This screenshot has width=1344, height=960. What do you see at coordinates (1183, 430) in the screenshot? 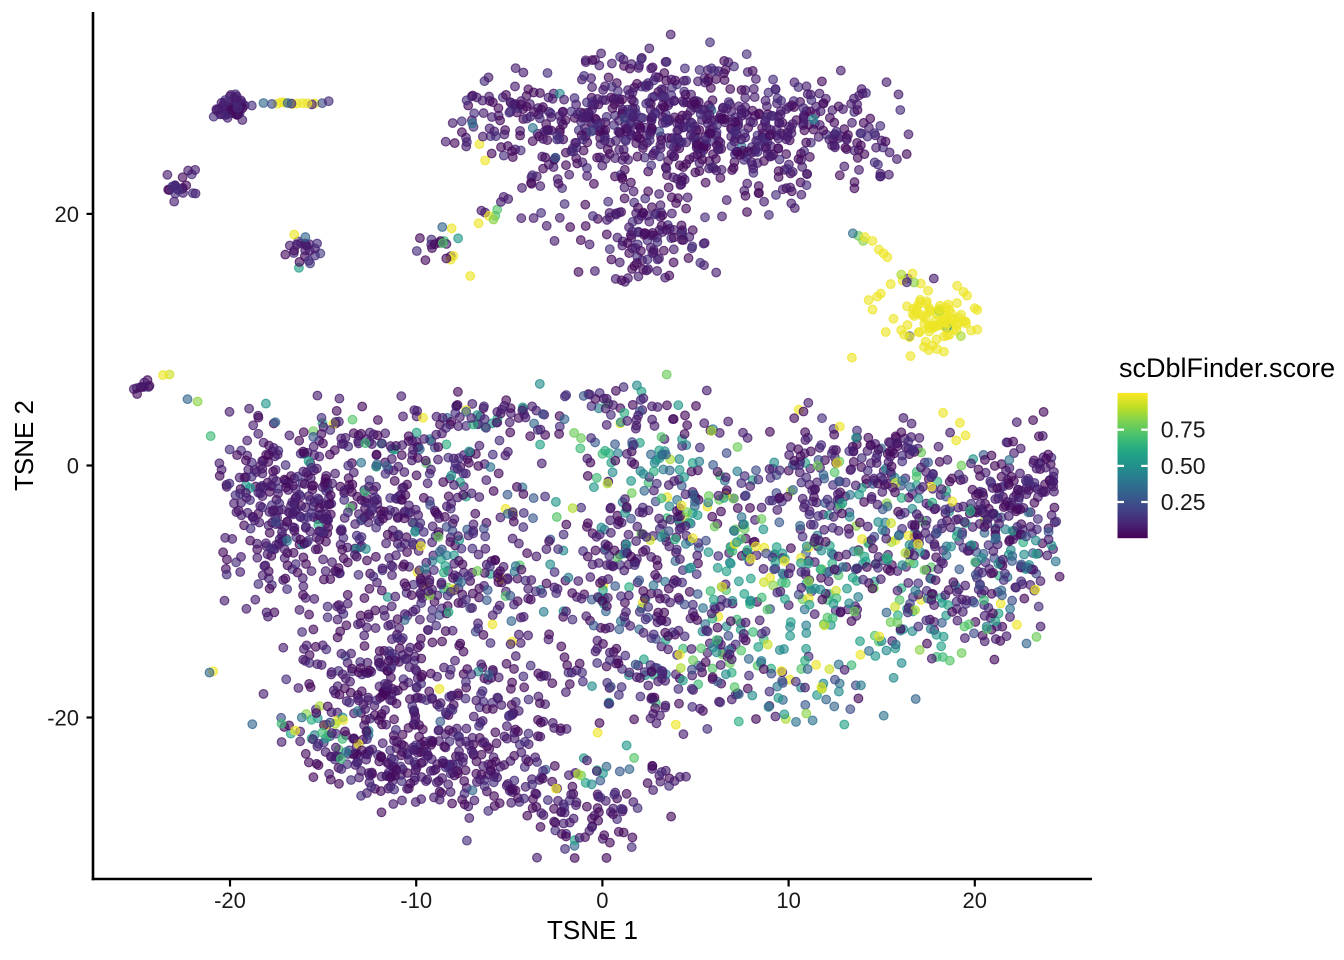
I see `svg-text: 0.75` at bounding box center [1183, 430].